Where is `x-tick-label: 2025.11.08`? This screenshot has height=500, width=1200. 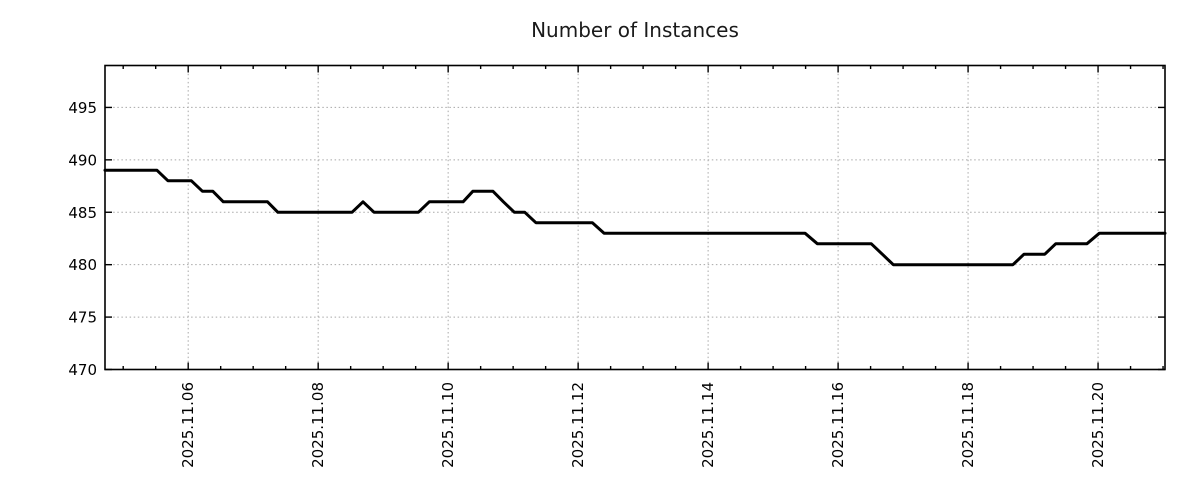
x-tick-label: 2025.11.08 is located at coordinates (318, 425).